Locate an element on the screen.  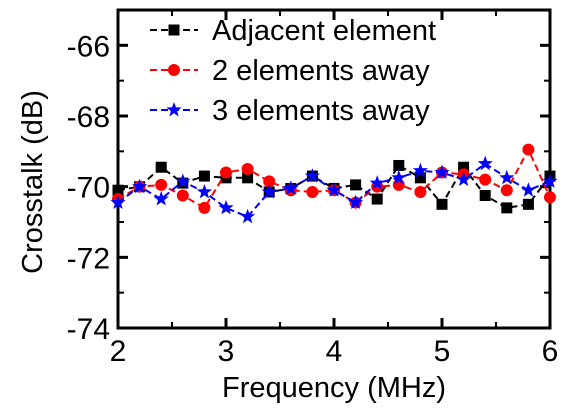
x-tick-label: 2 is located at coordinates (118, 351).